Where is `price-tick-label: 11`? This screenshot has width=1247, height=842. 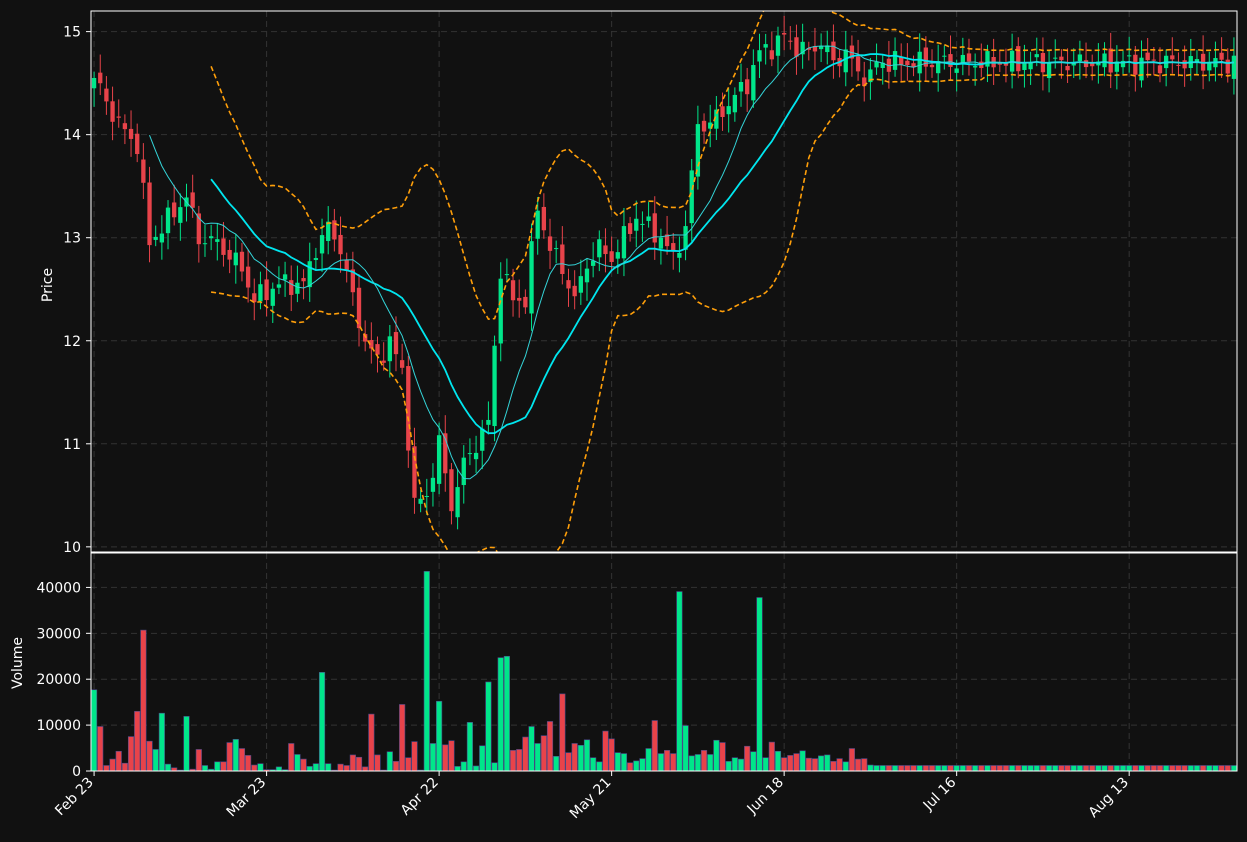 price-tick-label: 11 is located at coordinates (72, 445).